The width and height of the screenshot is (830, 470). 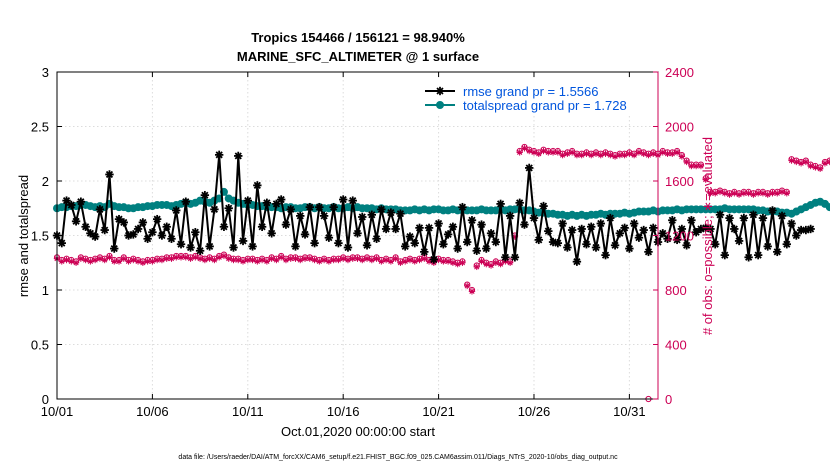 What do you see at coordinates (531, 91) in the screenshot?
I see `legend-label-rmse: rmse grand pr = 1.5566` at bounding box center [531, 91].